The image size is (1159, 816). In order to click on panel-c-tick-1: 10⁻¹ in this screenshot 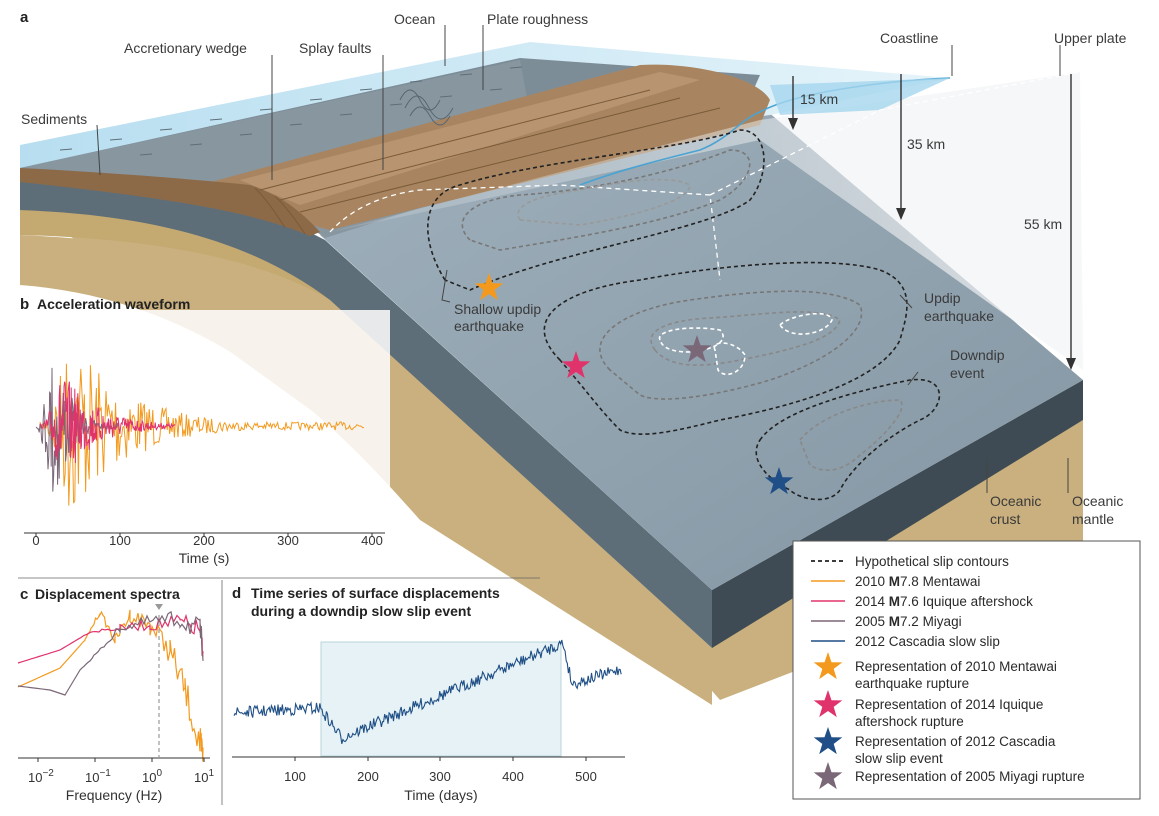, I will do `click(98, 776)`.